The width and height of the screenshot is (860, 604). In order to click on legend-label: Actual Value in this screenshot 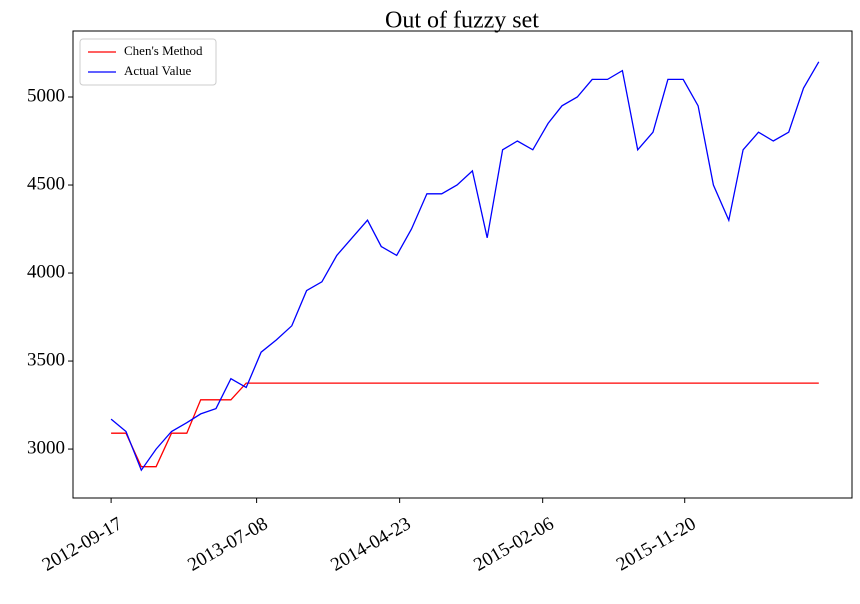, I will do `click(157, 70)`.